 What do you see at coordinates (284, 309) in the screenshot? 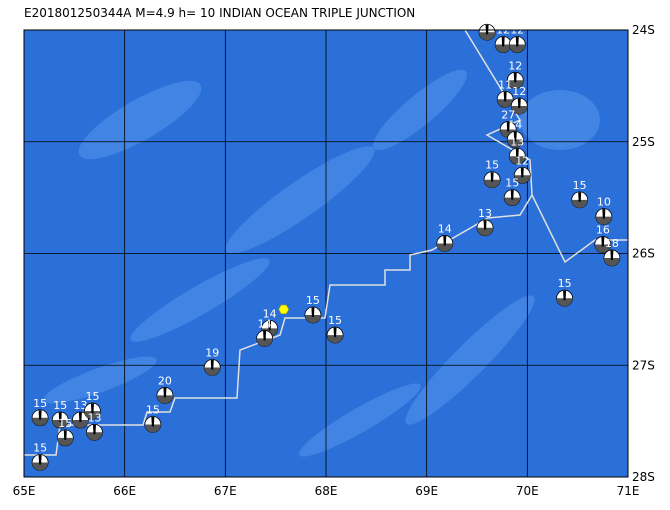
I see `epicenter` at bounding box center [284, 309].